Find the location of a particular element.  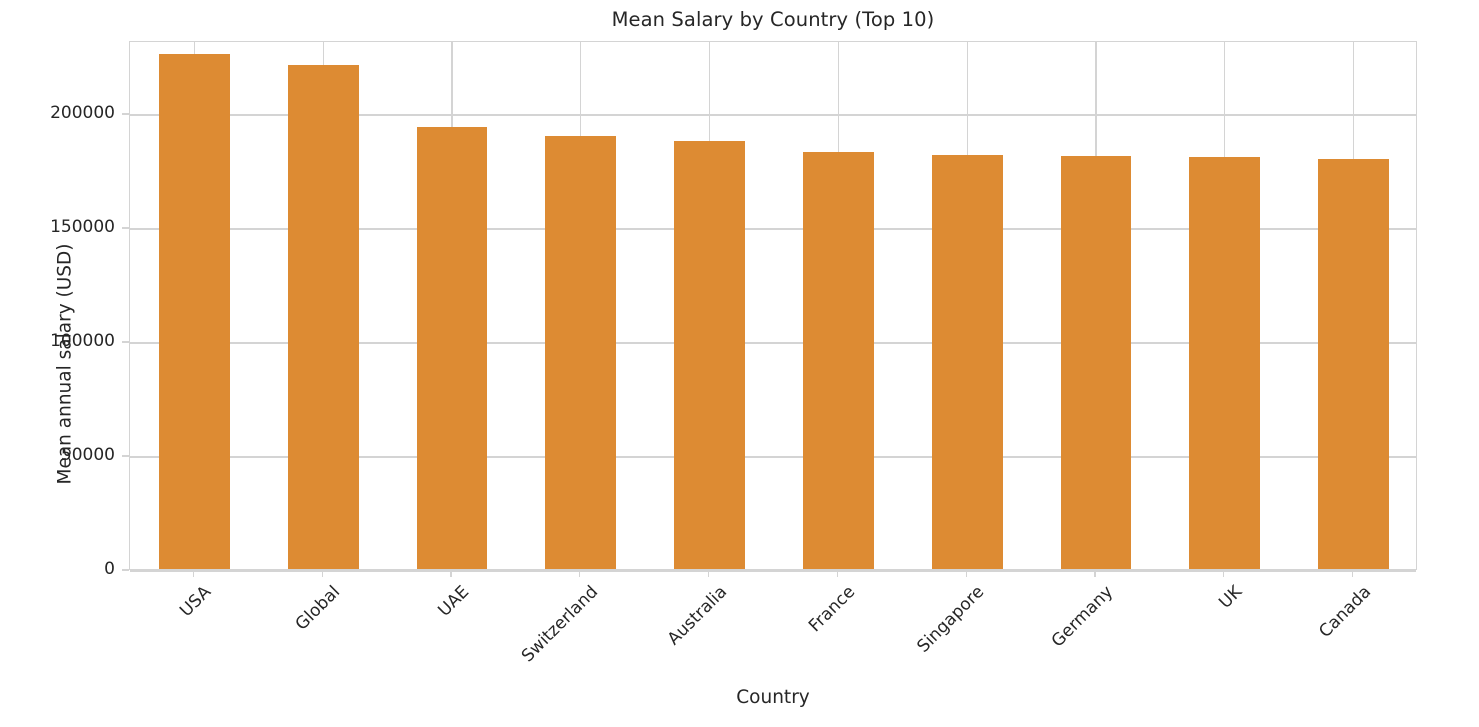

bar-singapore is located at coordinates (967, 362).